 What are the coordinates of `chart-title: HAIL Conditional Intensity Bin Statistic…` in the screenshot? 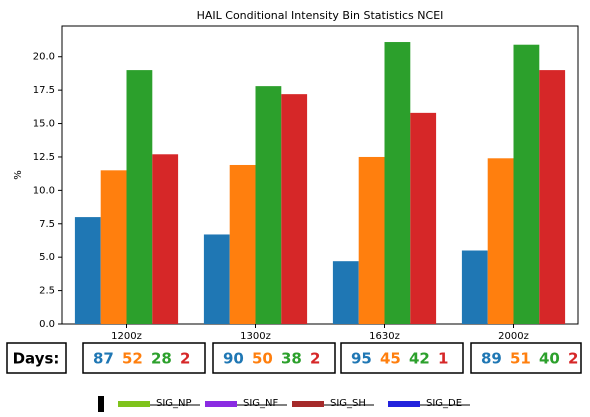 It's located at (320, 15).